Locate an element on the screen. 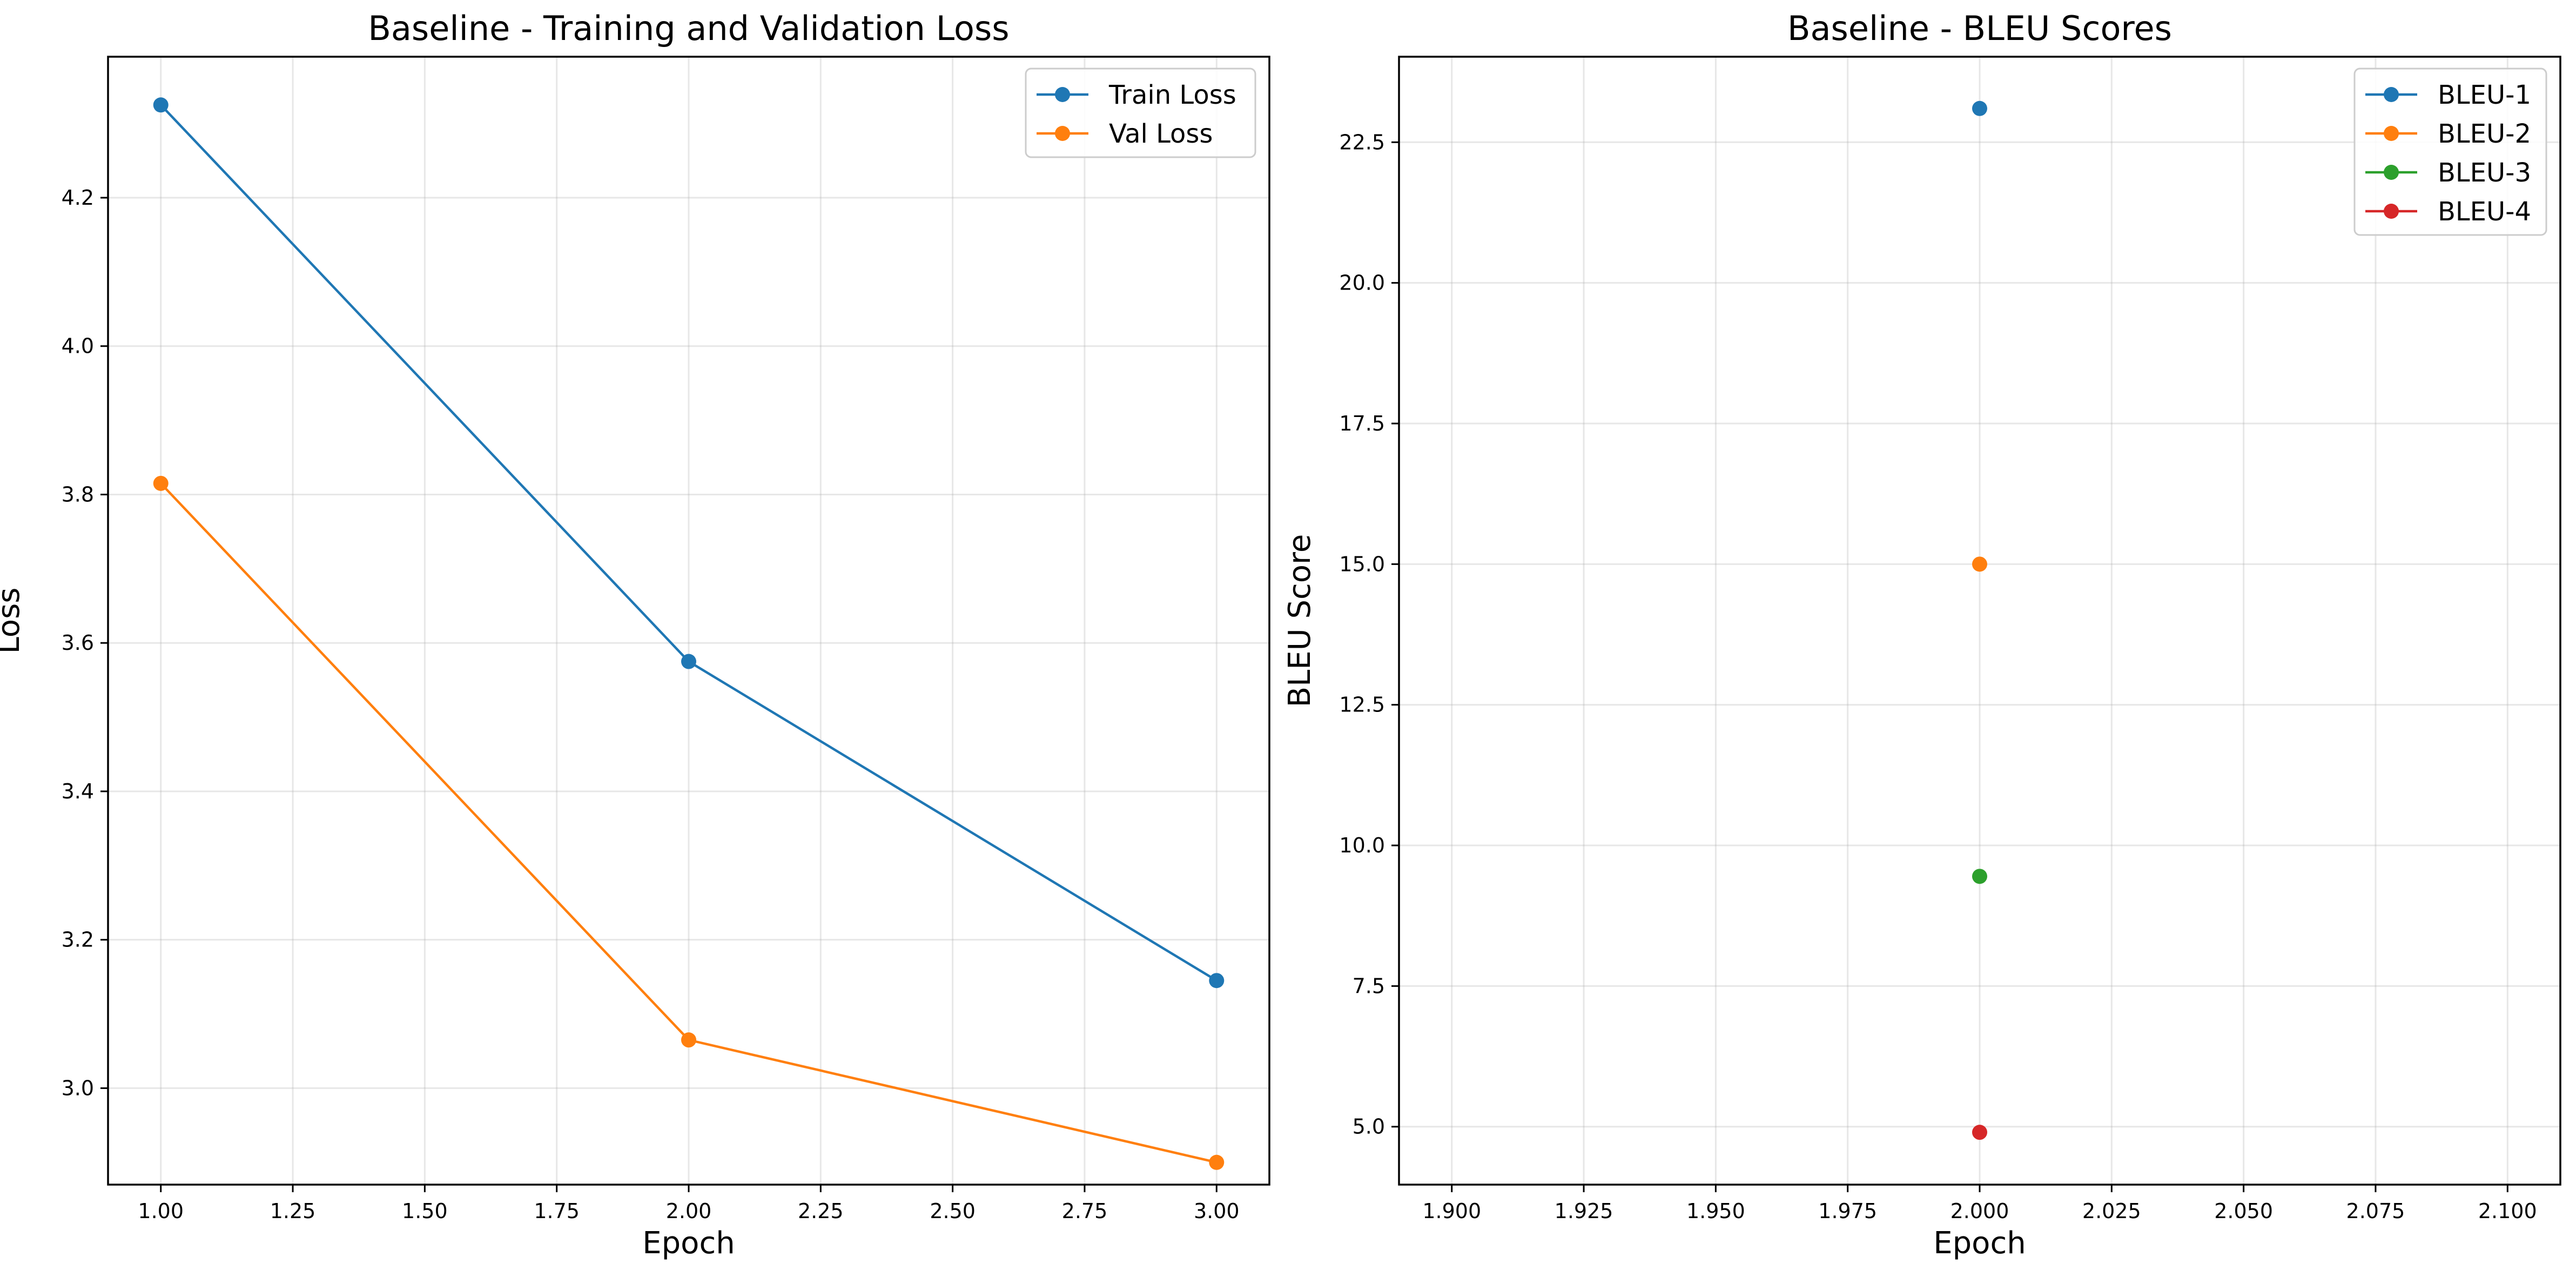 This screenshot has width=2576, height=1277. chart-1-chart-title: Baseline - BLEU Scores is located at coordinates (1979, 28).